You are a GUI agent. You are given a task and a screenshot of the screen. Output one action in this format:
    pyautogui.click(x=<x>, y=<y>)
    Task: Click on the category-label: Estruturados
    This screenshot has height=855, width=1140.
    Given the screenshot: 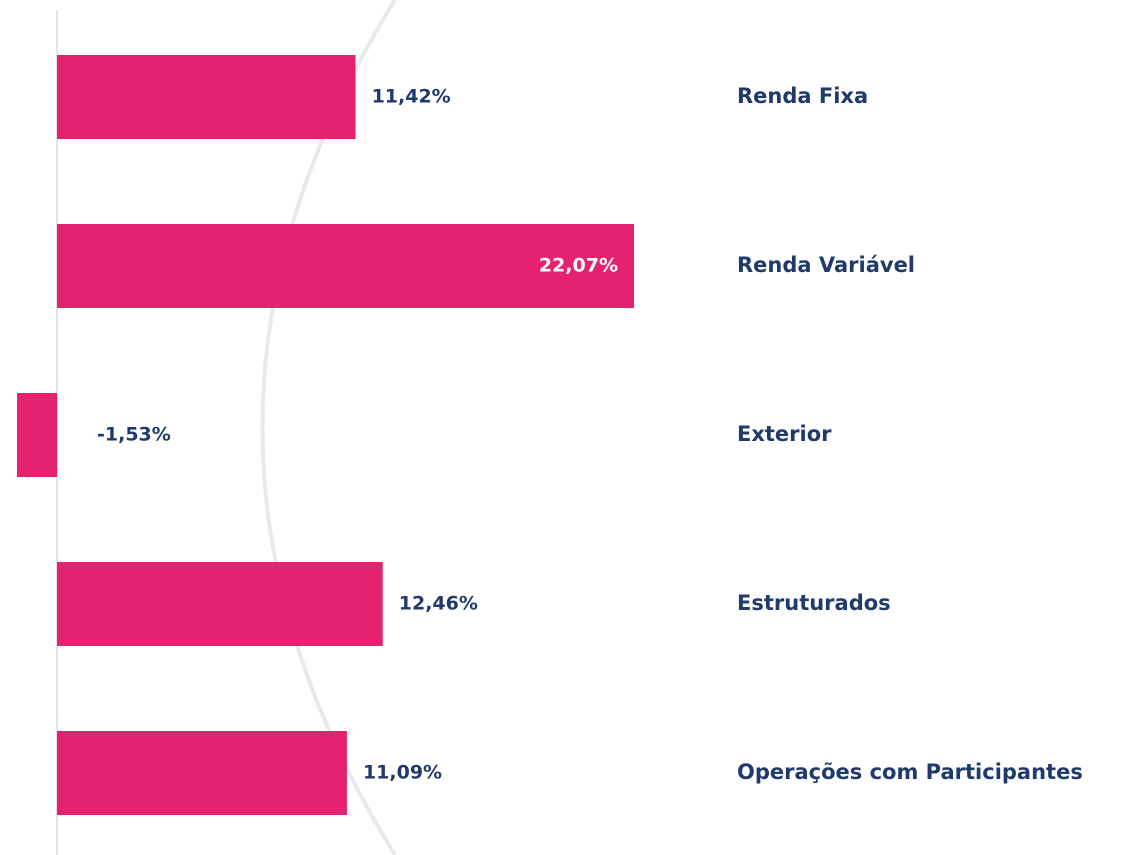 What is the action you would take?
    pyautogui.click(x=814, y=603)
    